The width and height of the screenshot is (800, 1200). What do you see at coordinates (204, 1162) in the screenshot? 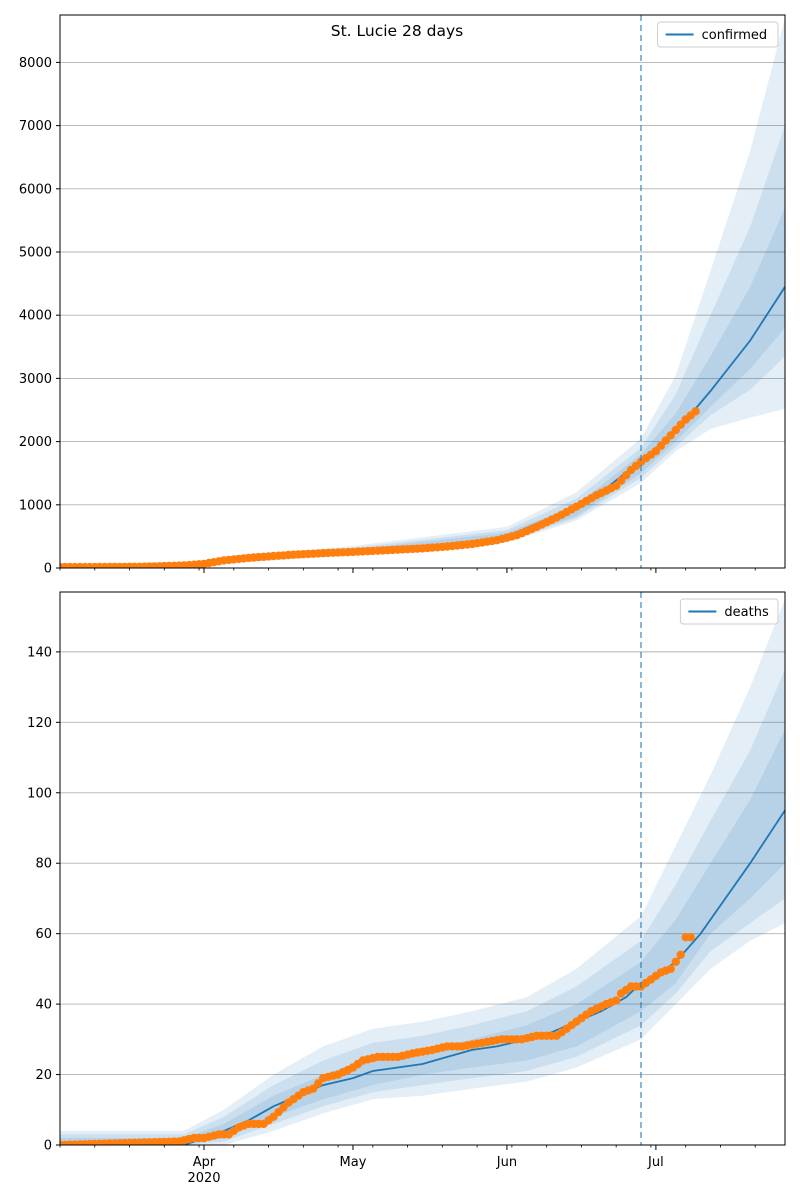
I see `x-tick-label: Apr` at bounding box center [204, 1162].